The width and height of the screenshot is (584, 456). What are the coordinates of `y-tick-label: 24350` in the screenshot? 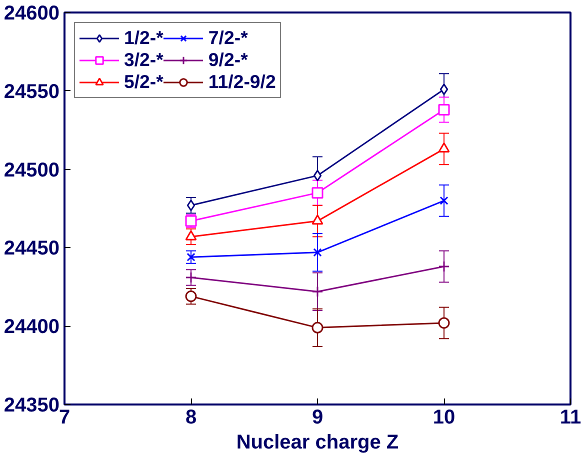 It's located at (32, 405).